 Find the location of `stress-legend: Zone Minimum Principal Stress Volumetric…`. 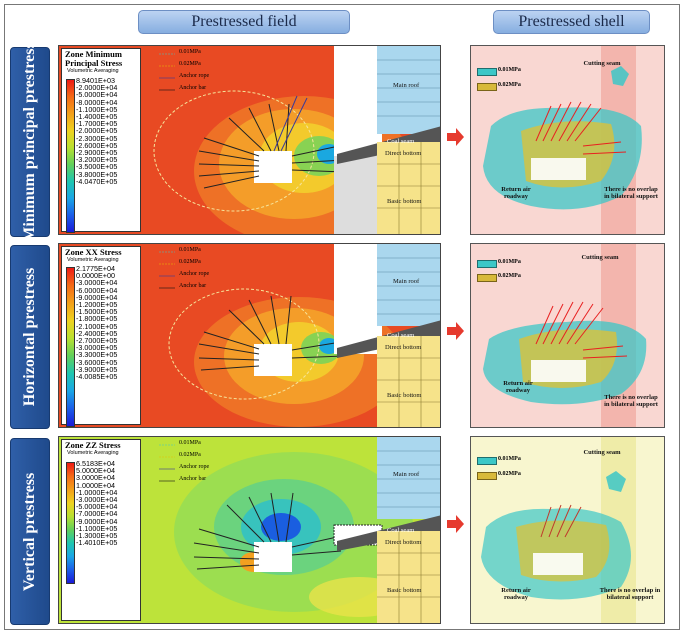

stress-legend: Zone Minimum Principal Stress Volumetric… is located at coordinates (101, 140).